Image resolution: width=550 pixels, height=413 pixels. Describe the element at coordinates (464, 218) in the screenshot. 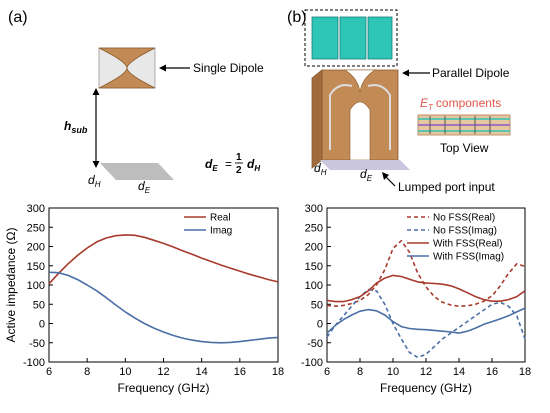

I see `legend-label: No FSS(Real)` at that location.